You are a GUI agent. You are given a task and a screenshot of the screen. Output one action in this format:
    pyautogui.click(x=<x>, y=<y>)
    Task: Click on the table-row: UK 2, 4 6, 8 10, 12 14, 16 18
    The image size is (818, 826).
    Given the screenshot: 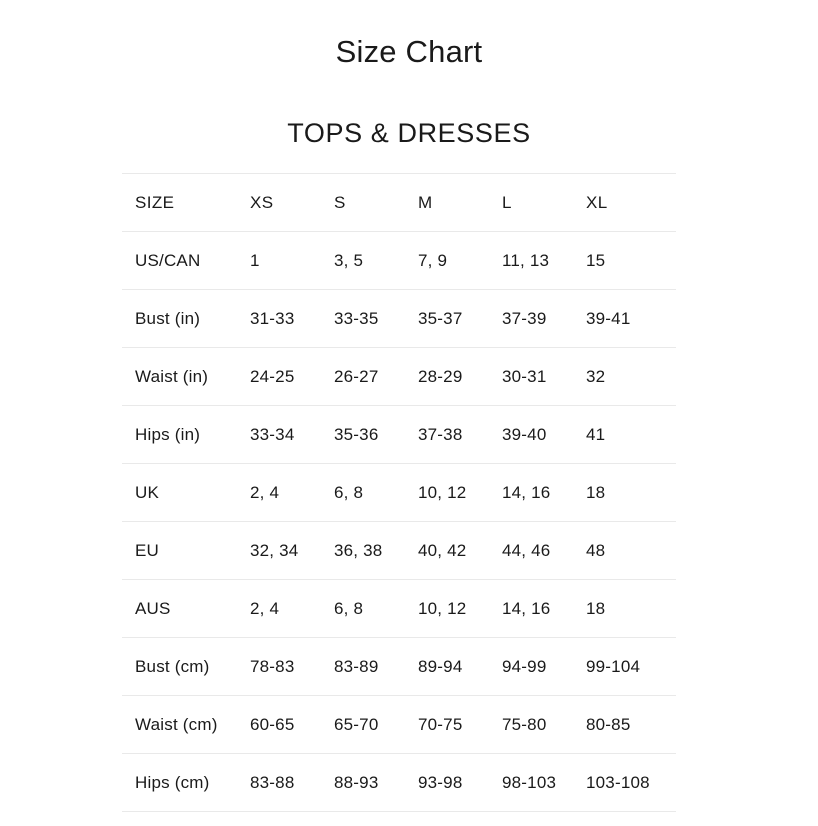 What is the action you would take?
    pyautogui.click(x=399, y=492)
    